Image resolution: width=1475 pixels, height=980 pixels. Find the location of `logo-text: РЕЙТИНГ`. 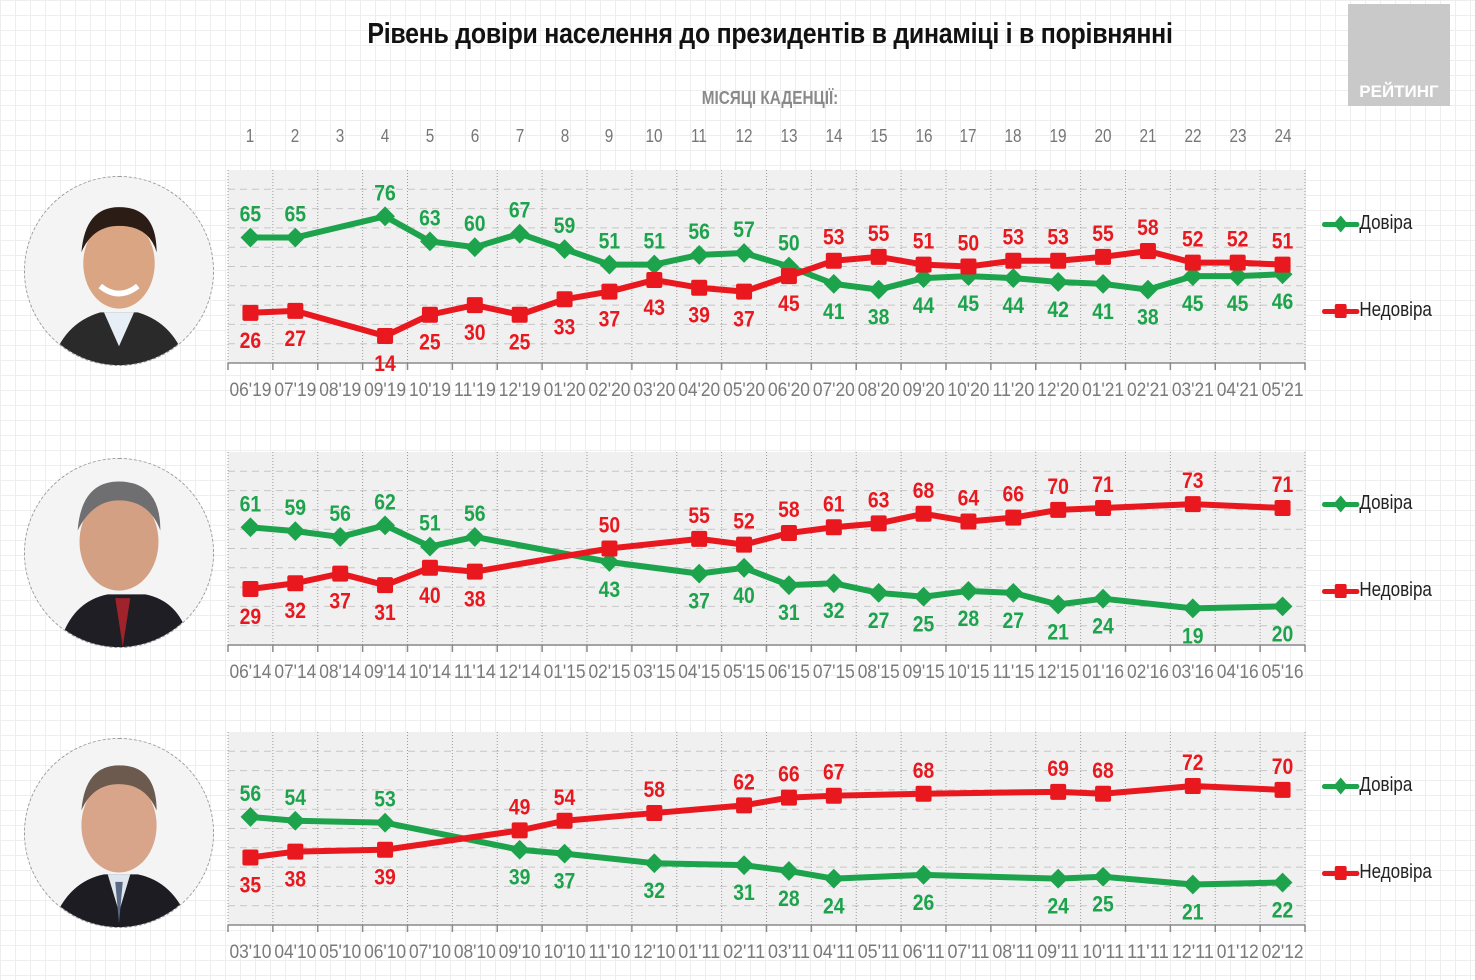

logo-text: РЕЙТИНГ is located at coordinates (1399, 91).